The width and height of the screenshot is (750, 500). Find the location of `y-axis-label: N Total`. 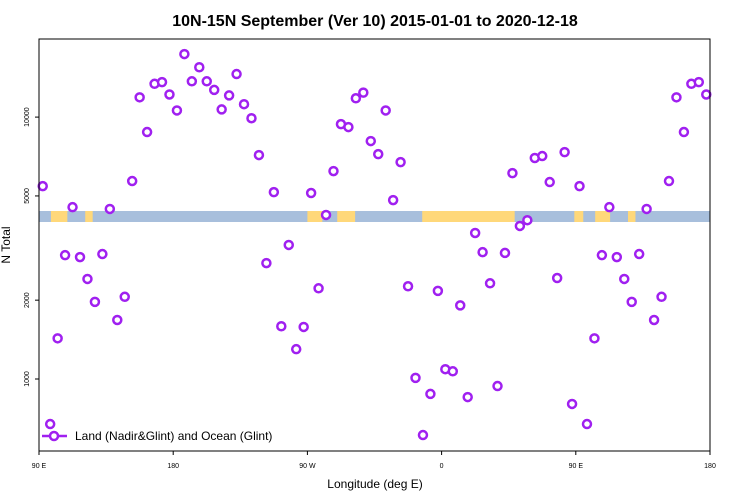

y-axis-label: N Total is located at coordinates (6, 244).